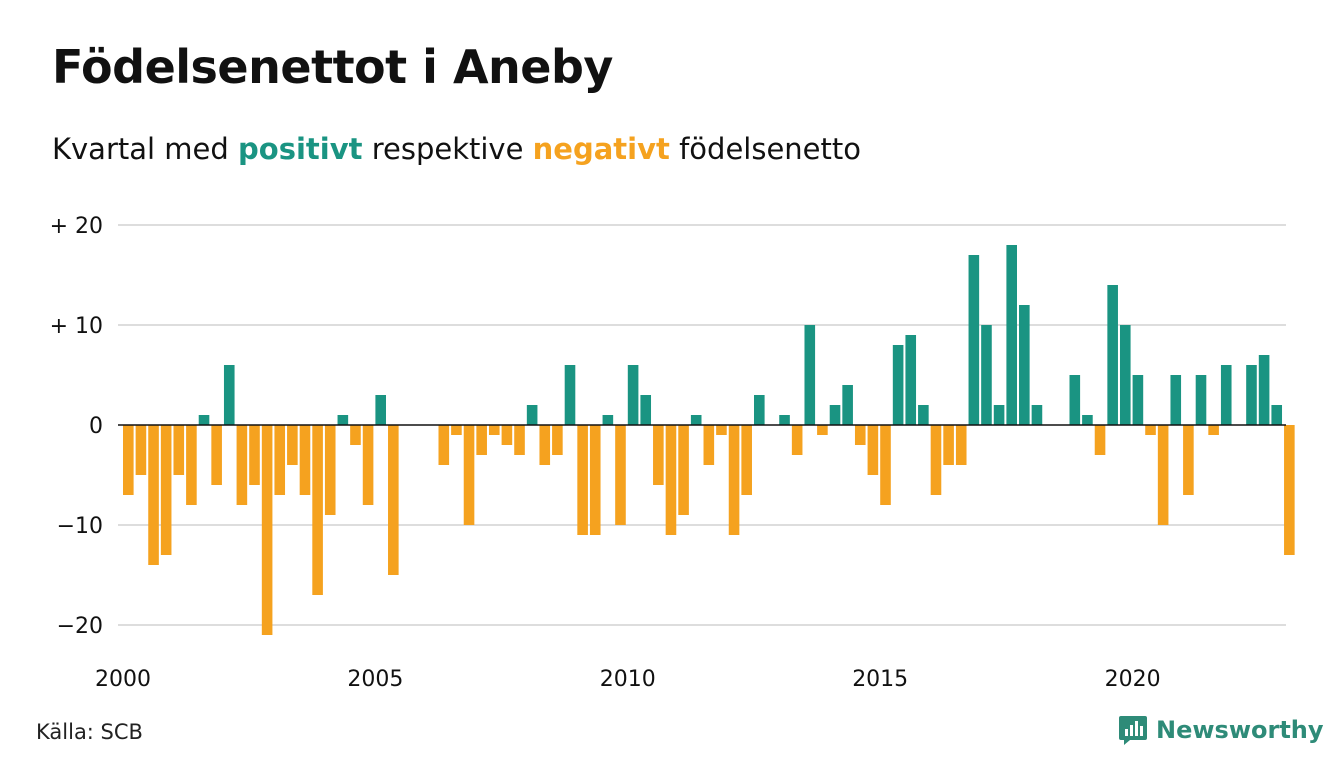 The height and width of the screenshot is (780, 1340). What do you see at coordinates (89, 732) in the screenshot?
I see `source-label: Källa: SCB` at bounding box center [89, 732].